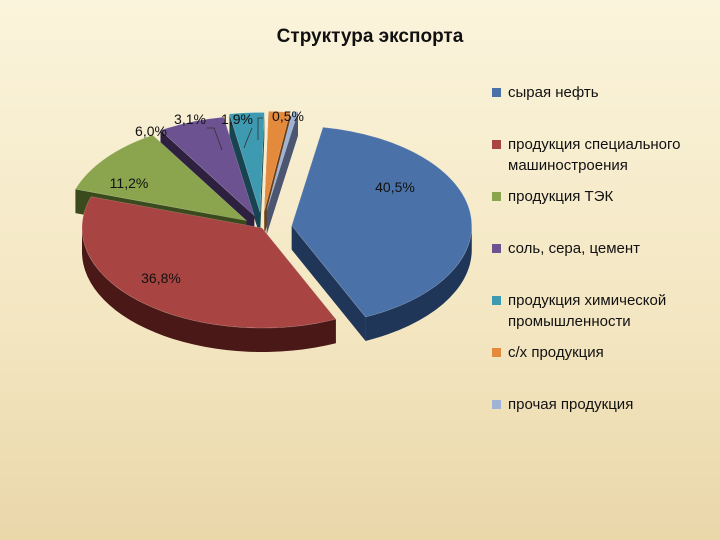  I want to click on data-label: 3,1%, so click(190, 119).